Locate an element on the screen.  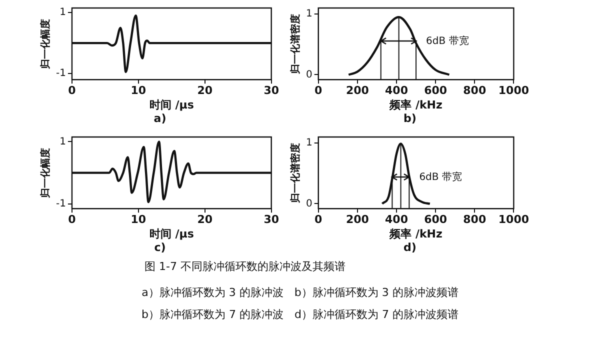
text: b) is located at coordinates (410, 118).